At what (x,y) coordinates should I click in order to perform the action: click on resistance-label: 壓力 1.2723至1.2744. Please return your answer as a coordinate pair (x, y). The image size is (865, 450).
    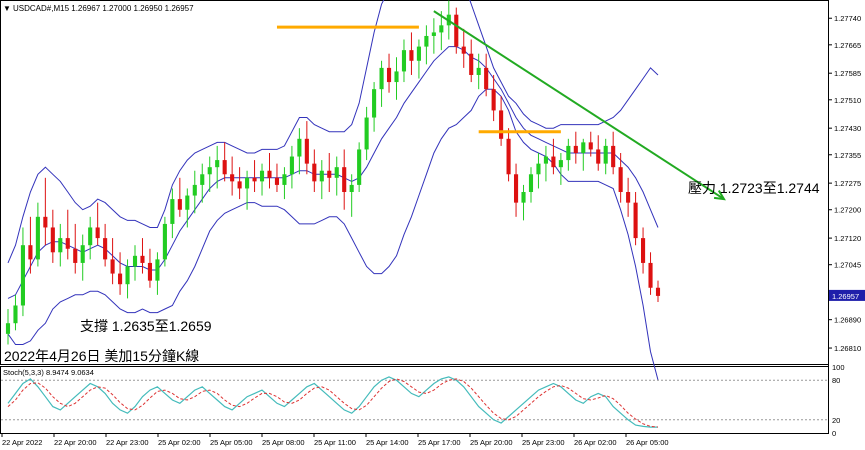
    Looking at the image, I should click on (754, 188).